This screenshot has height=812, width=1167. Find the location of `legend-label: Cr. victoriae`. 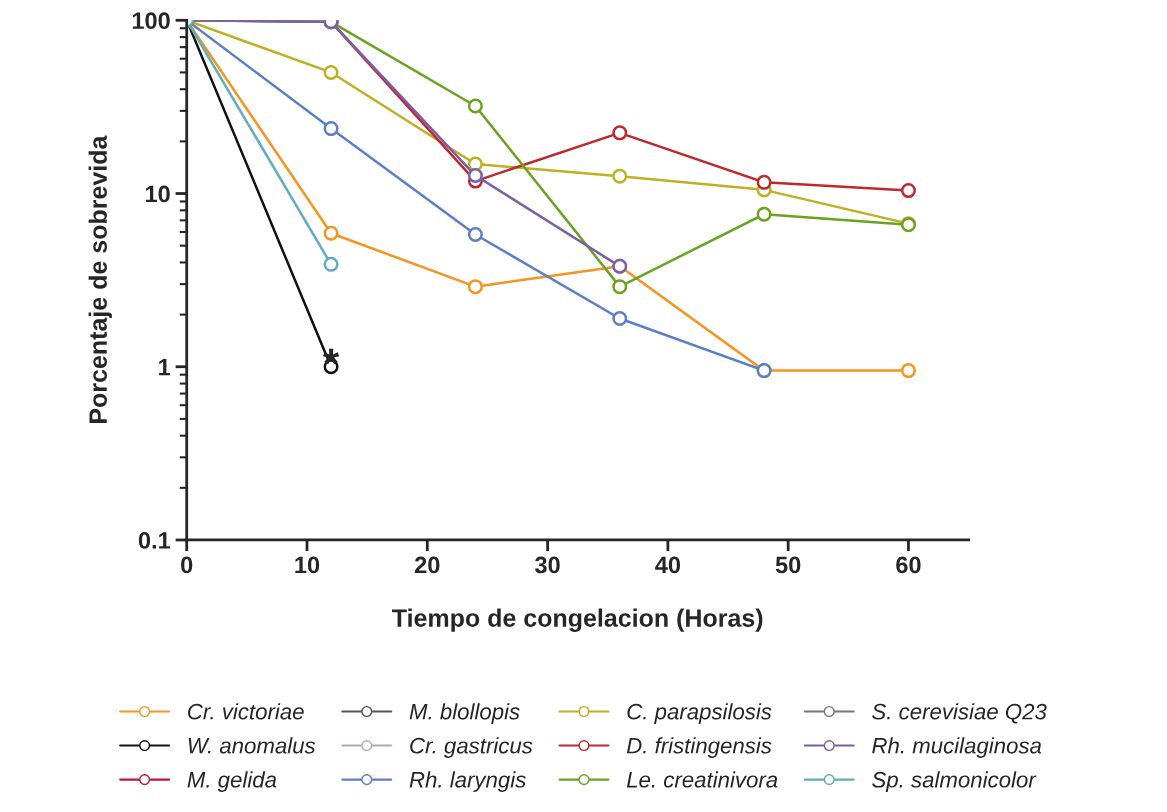

legend-label: Cr. victoriae is located at coordinates (246, 711).